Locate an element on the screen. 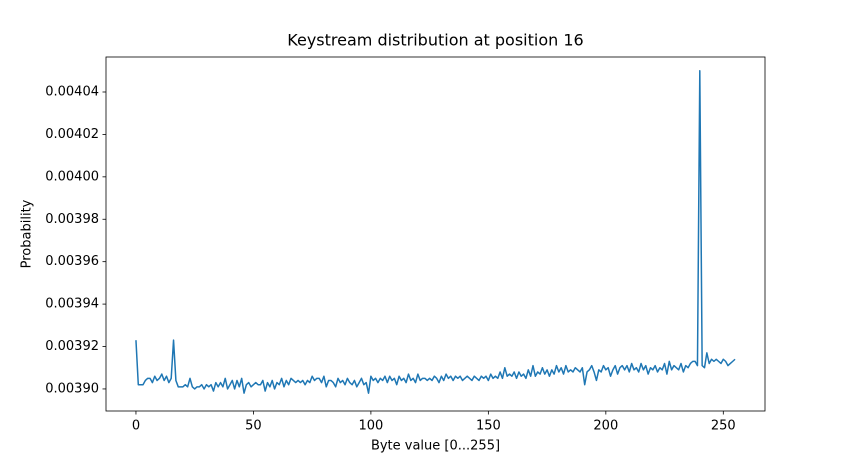  y-tick-label: 0.00392 is located at coordinates (72, 346).